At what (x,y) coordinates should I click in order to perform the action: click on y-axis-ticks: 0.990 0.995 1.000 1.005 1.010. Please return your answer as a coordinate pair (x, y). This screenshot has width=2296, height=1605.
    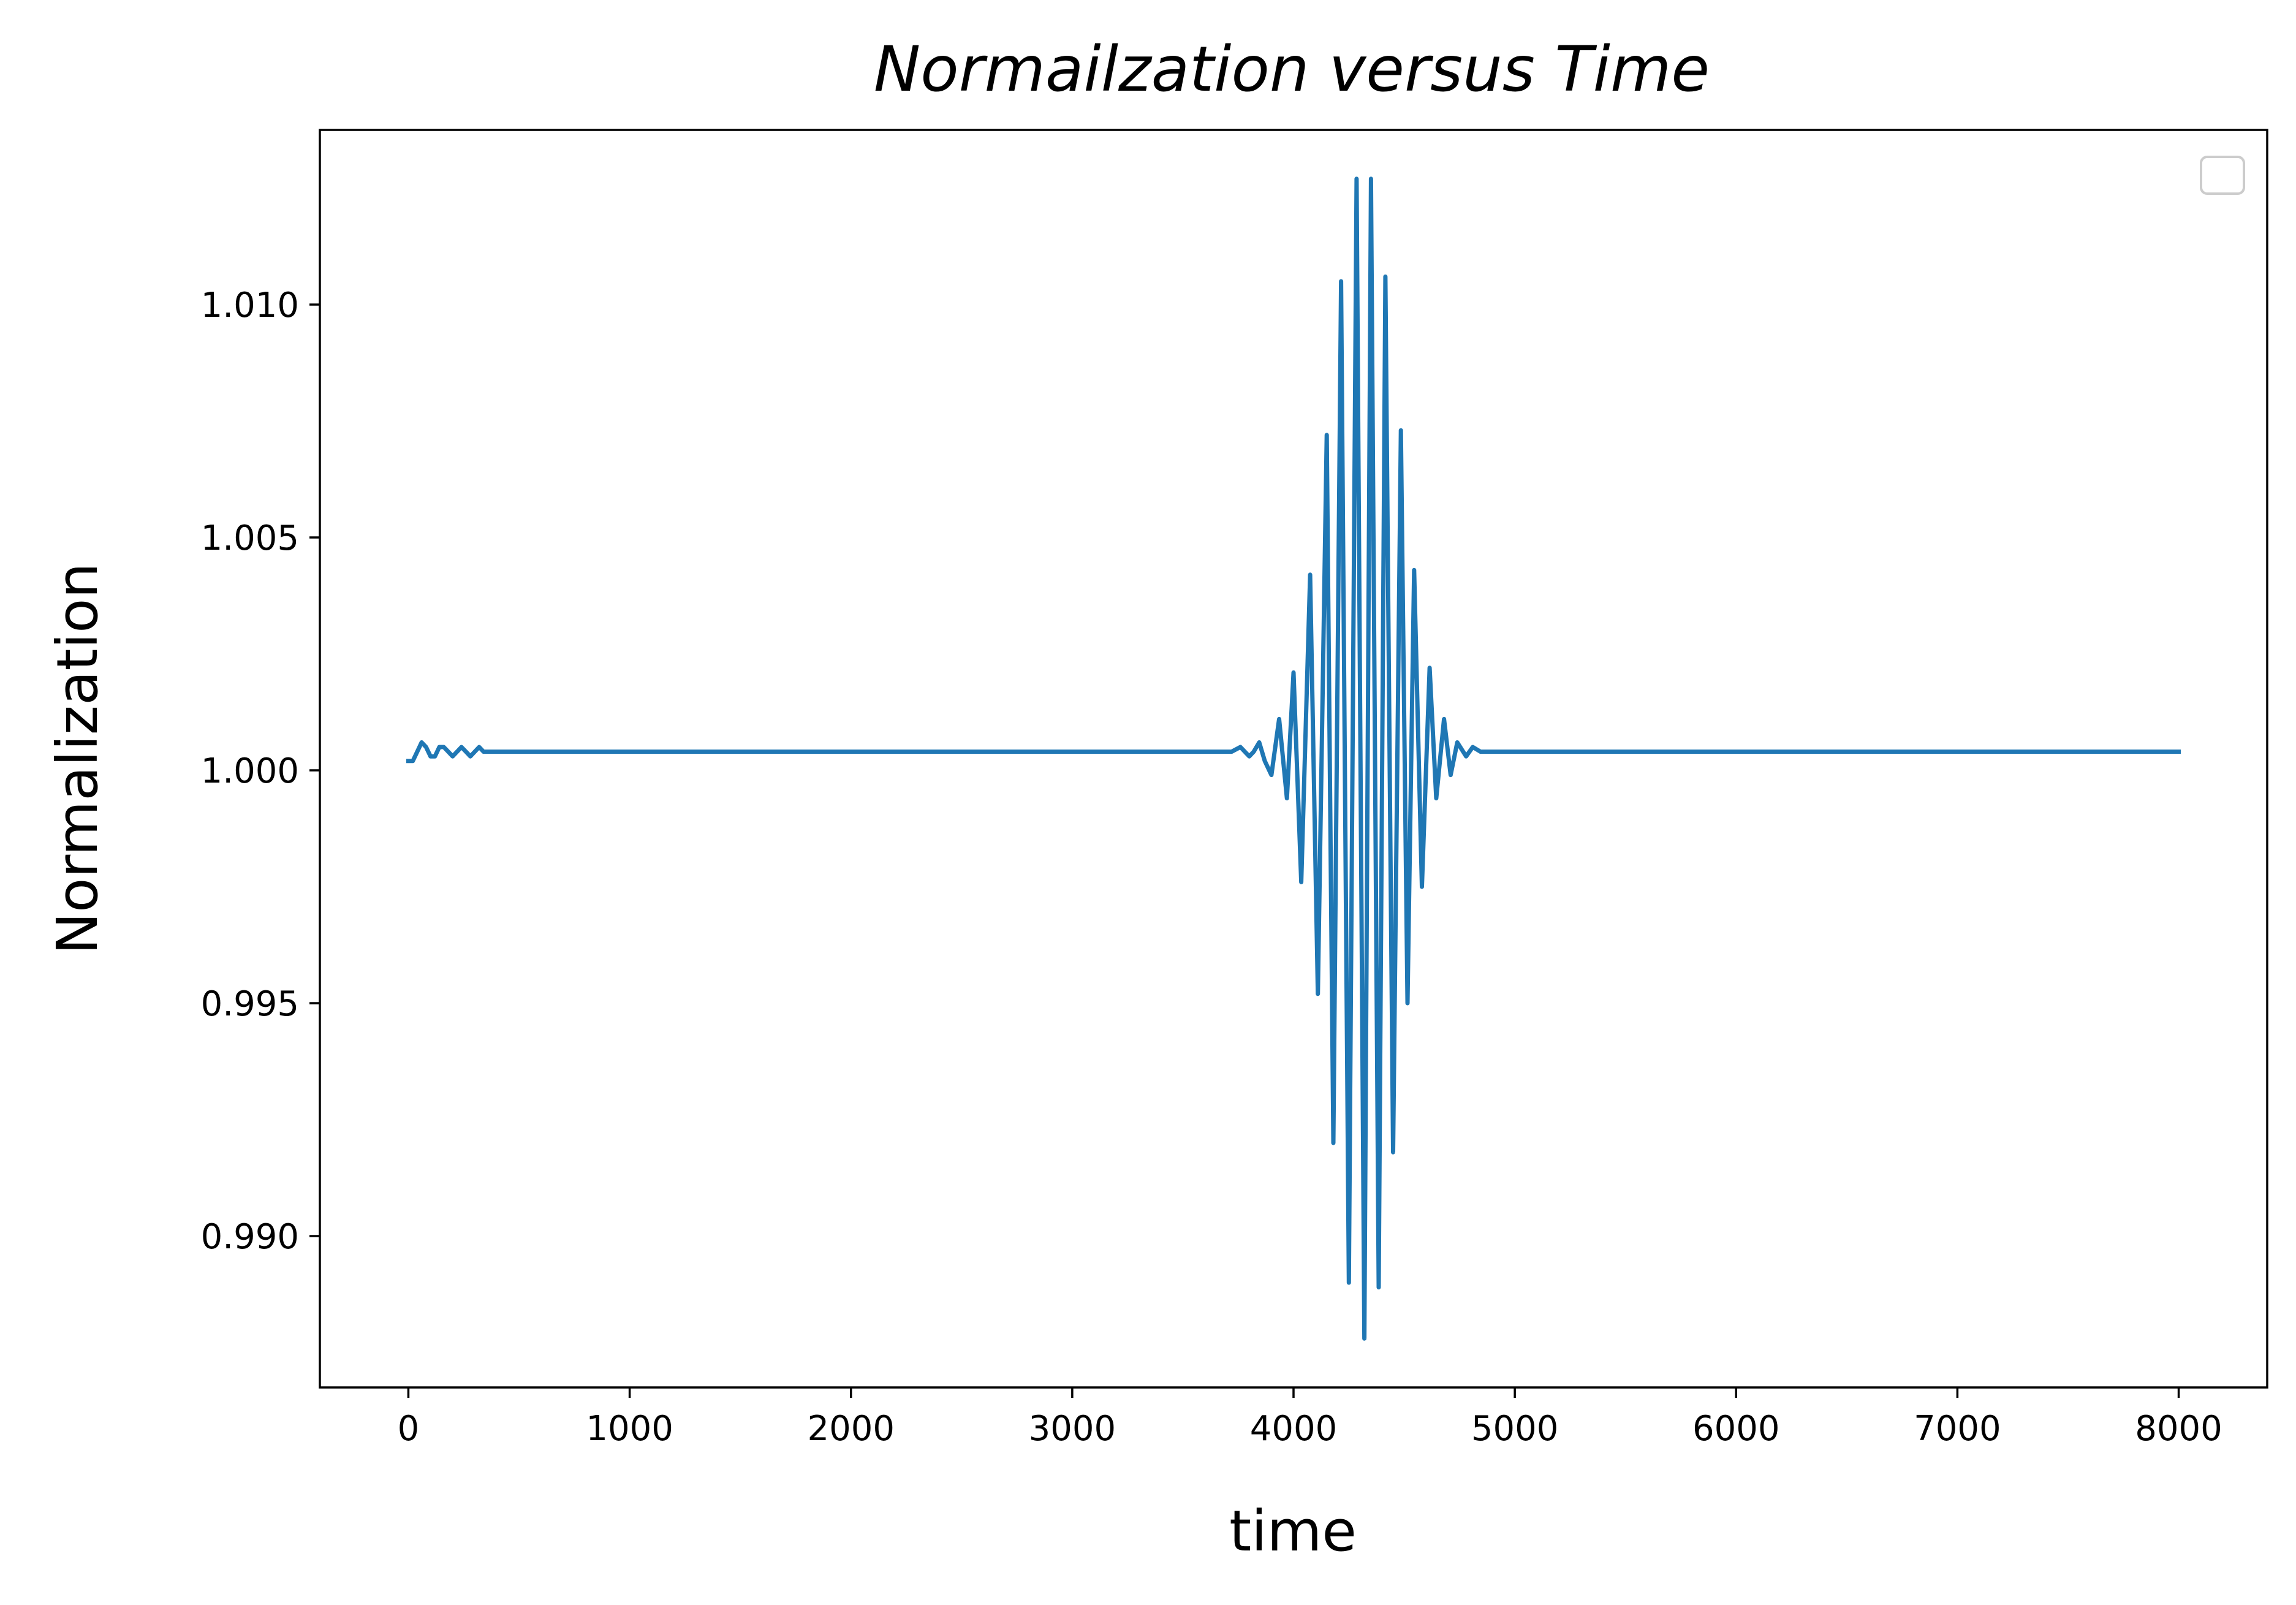
    Looking at the image, I should click on (260, 771).